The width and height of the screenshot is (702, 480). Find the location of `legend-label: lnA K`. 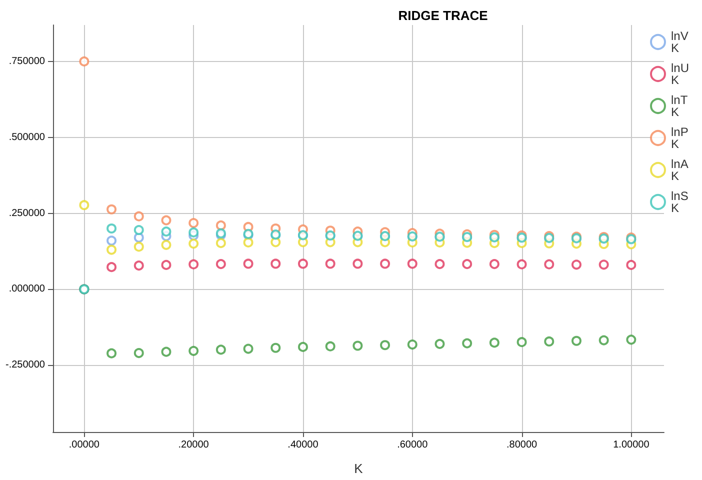

legend-label: lnA K is located at coordinates (681, 170).